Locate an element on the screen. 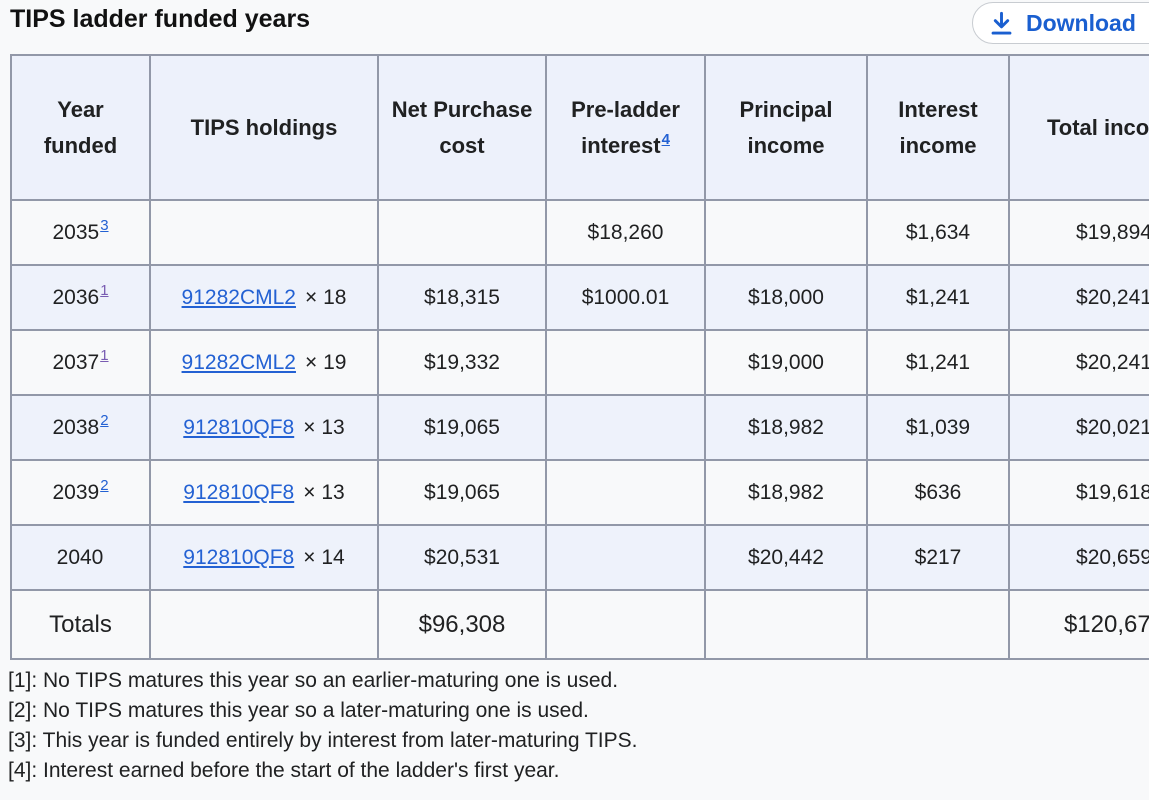 Image resolution: width=1149 pixels, height=800 pixels. holdings-quantity: × 19 is located at coordinates (325, 362).